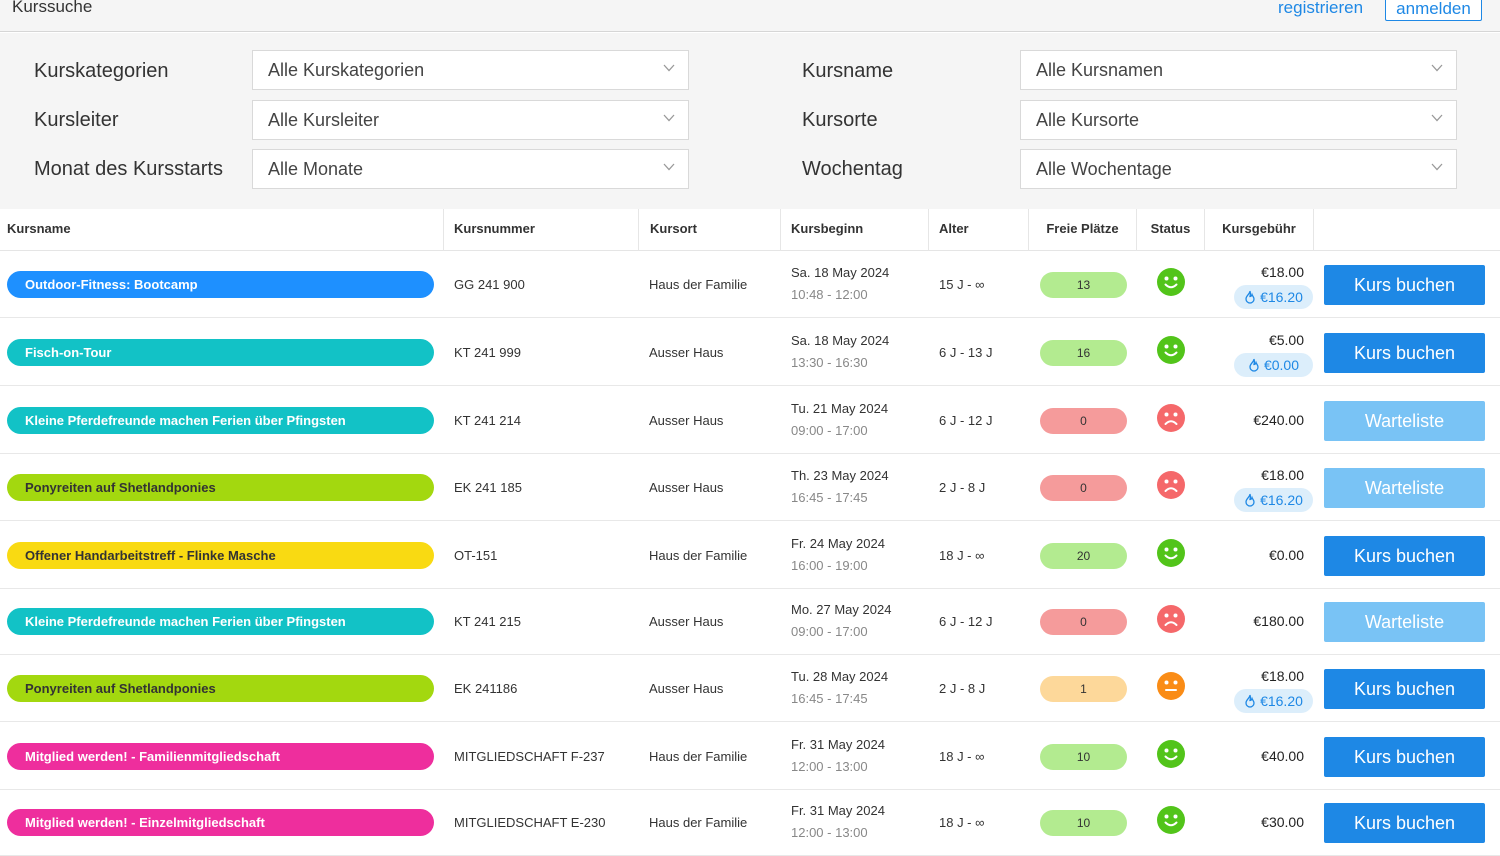 This screenshot has width=1500, height=856. Describe the element at coordinates (487, 621) in the screenshot. I see `course-number: KT 241 215` at that location.